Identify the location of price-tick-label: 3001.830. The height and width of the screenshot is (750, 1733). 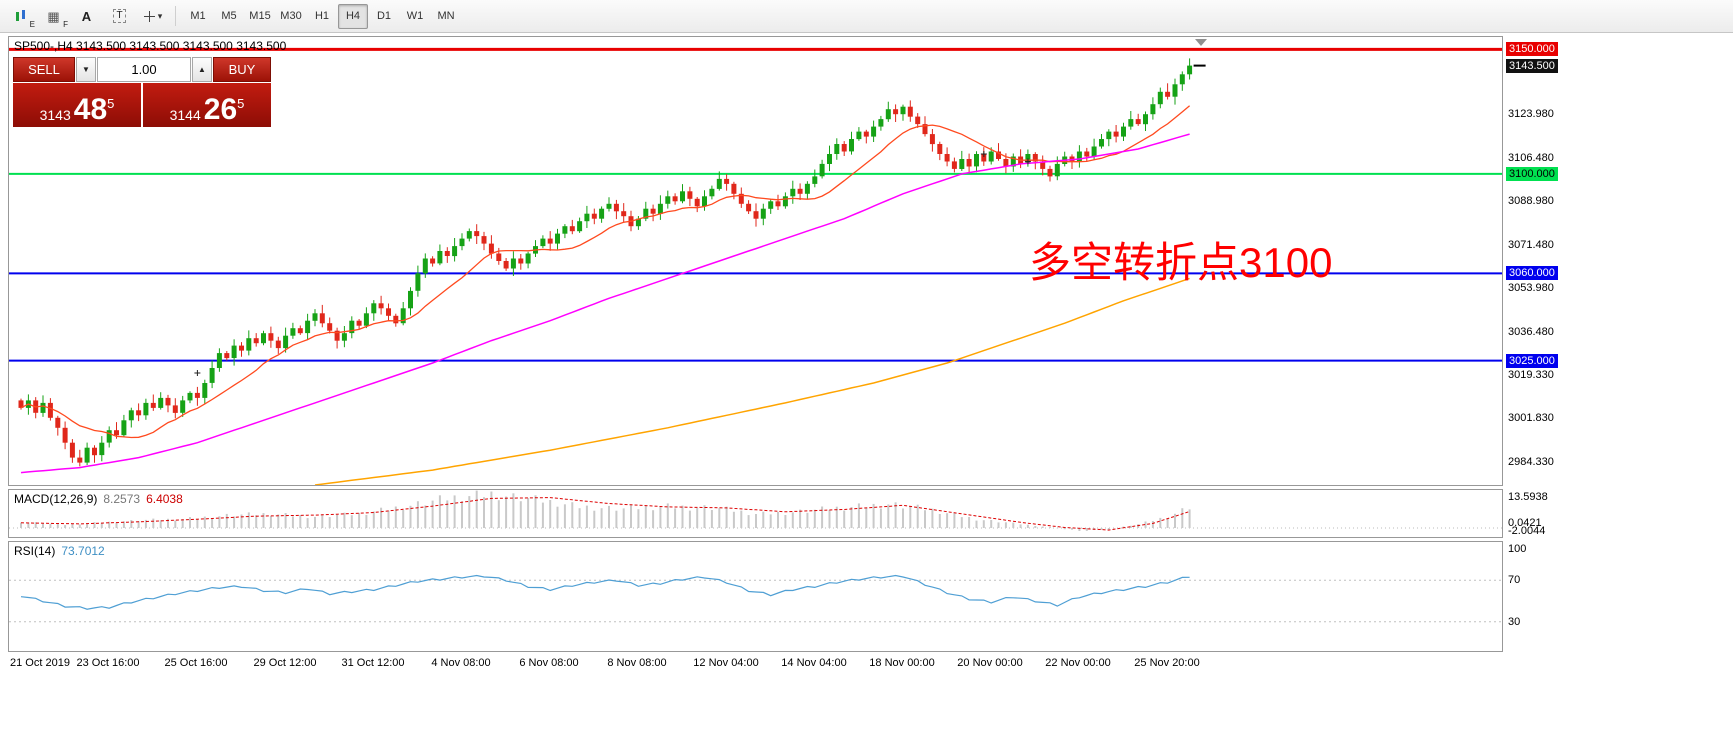
(1531, 418).